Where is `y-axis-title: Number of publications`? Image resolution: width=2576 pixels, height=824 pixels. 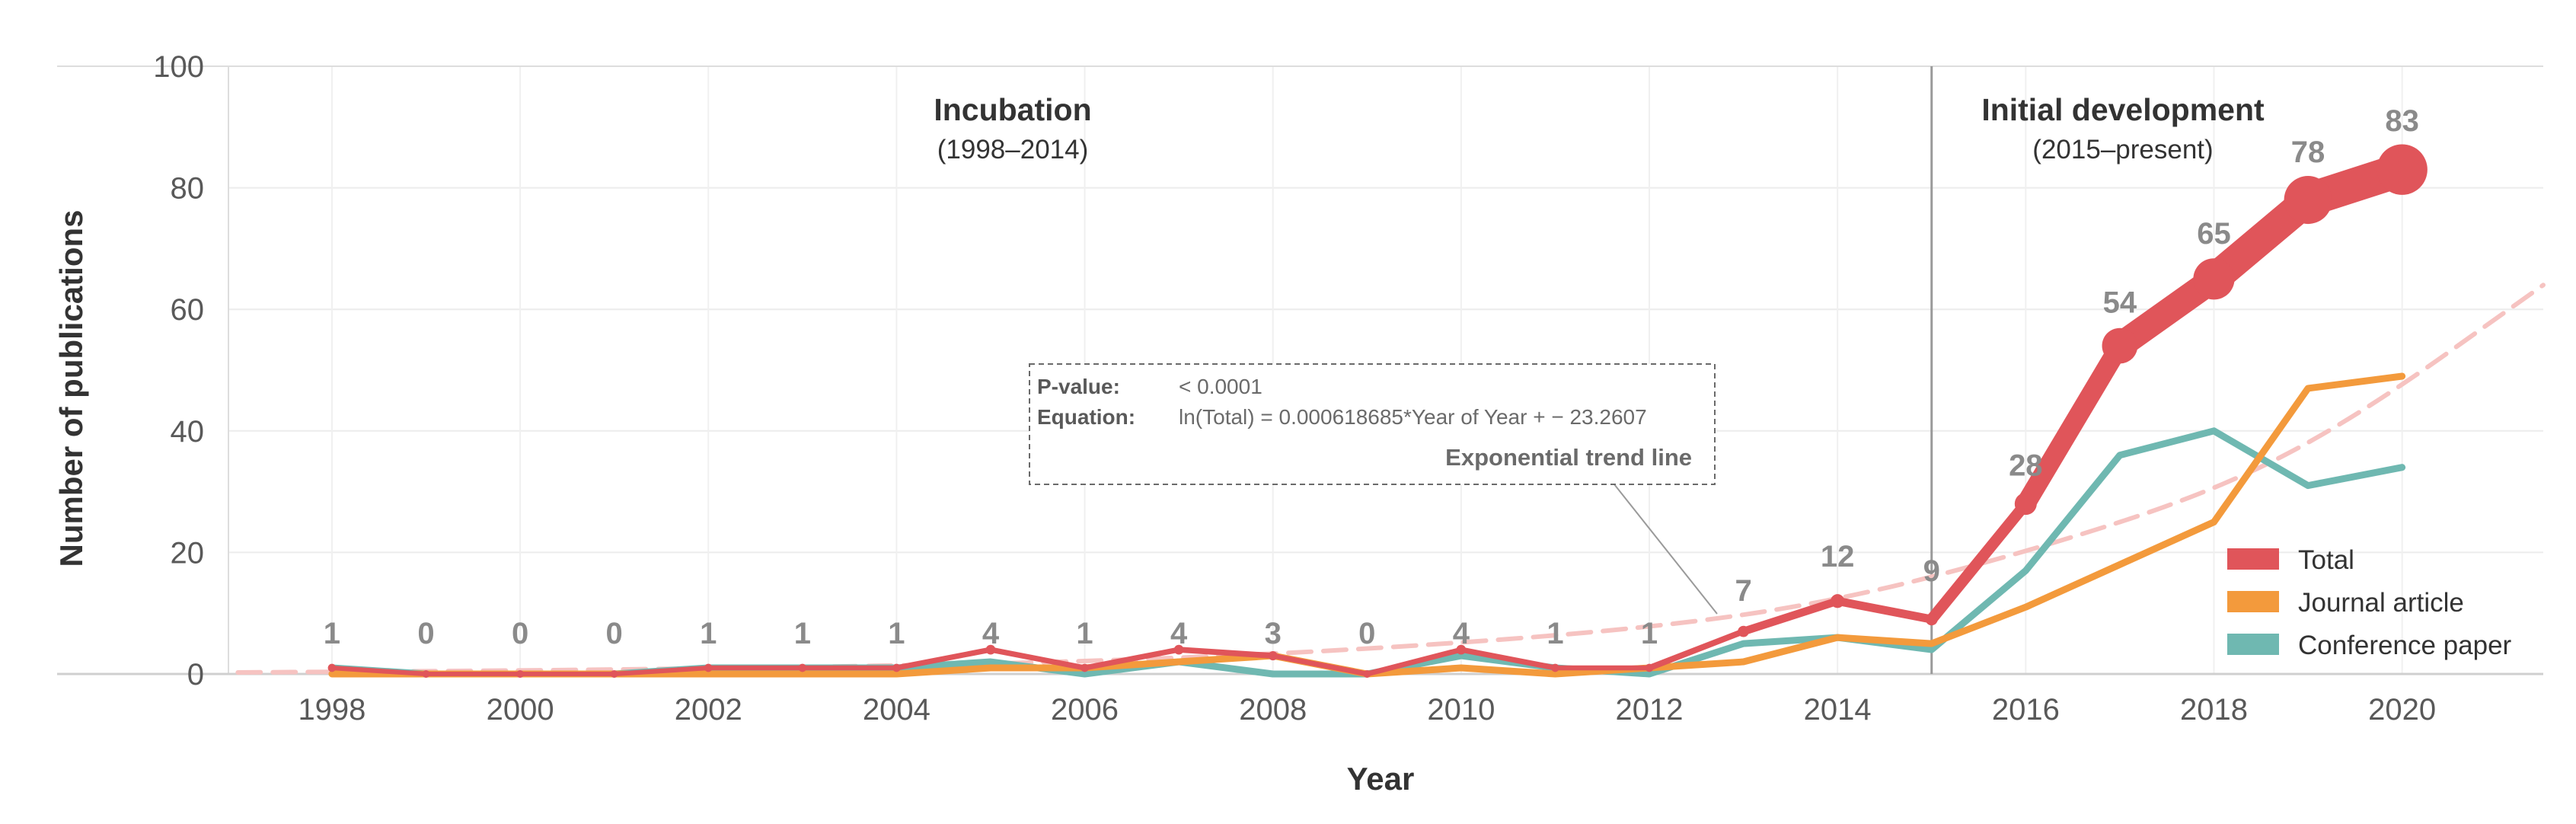
y-axis-title: Number of publications is located at coordinates (71, 388).